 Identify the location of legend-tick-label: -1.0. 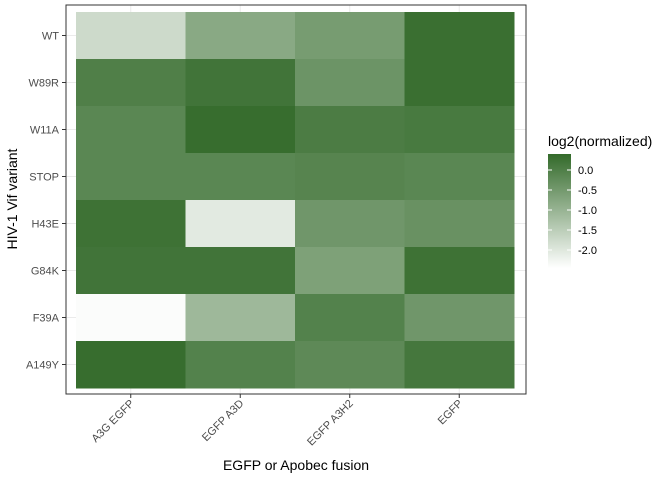
(587, 211).